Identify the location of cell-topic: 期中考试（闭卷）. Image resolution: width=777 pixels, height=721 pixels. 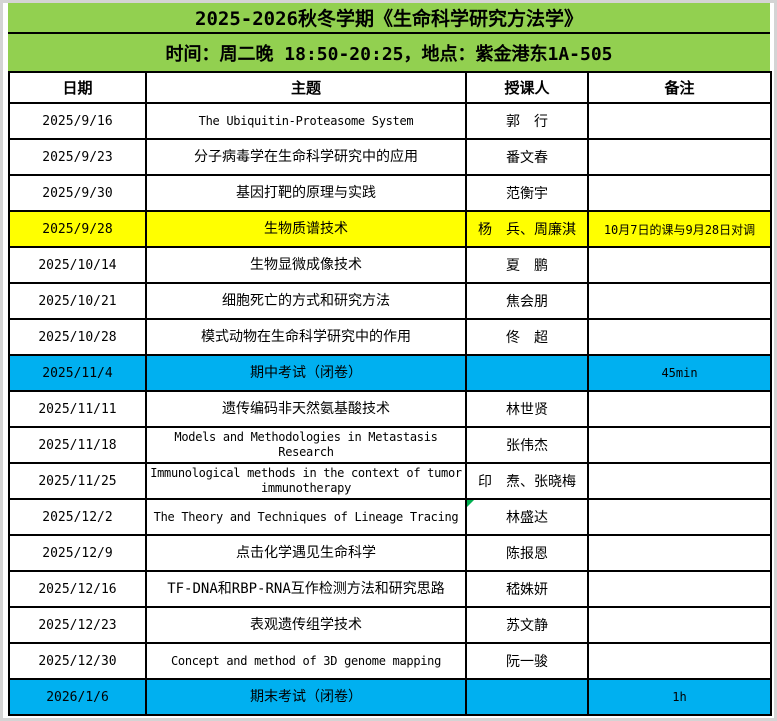
(306, 373).